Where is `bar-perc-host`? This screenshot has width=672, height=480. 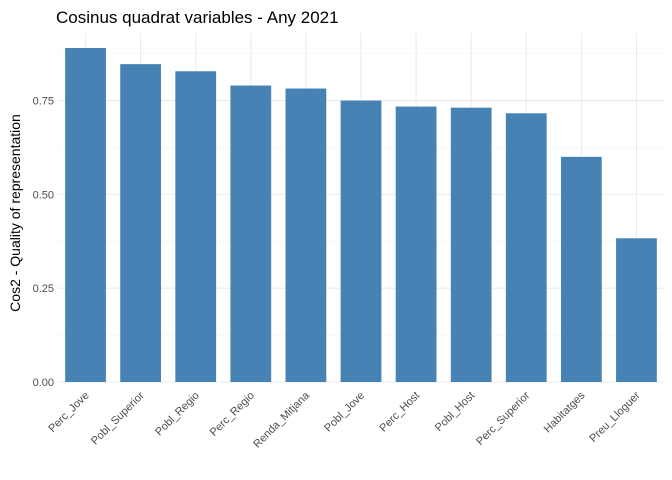 bar-perc-host is located at coordinates (416, 244).